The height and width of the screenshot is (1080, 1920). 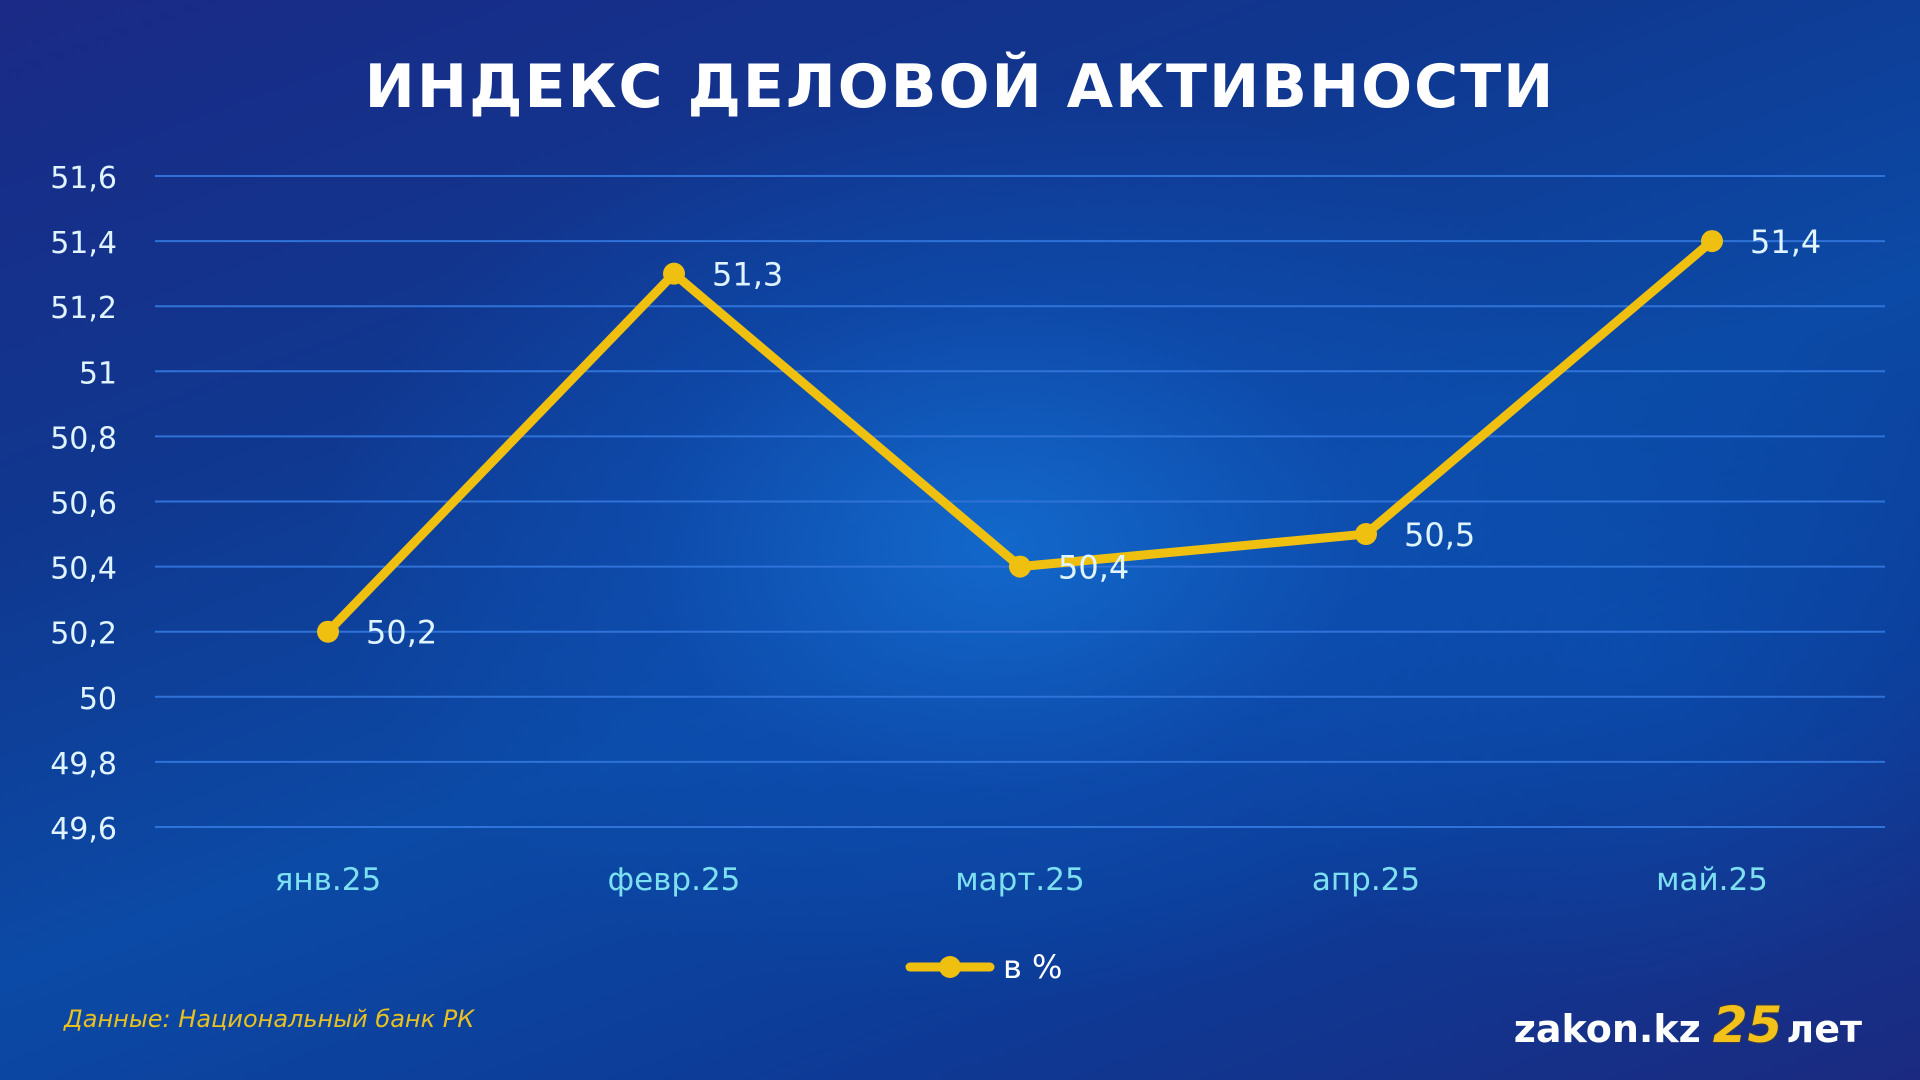 I want to click on x-tick-label: март.25, so click(x=1019, y=880).